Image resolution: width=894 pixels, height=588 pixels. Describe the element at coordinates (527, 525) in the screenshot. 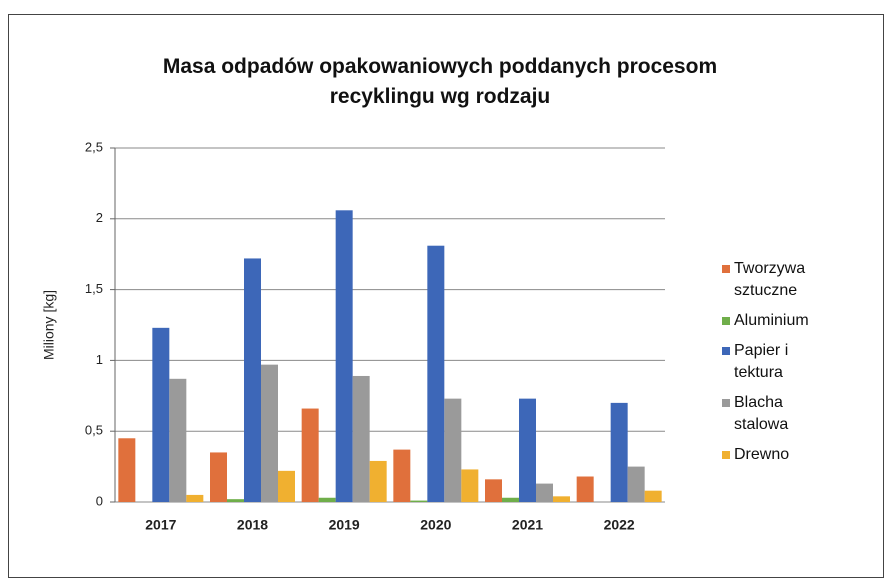

I see `x-tick-label: 2021` at that location.